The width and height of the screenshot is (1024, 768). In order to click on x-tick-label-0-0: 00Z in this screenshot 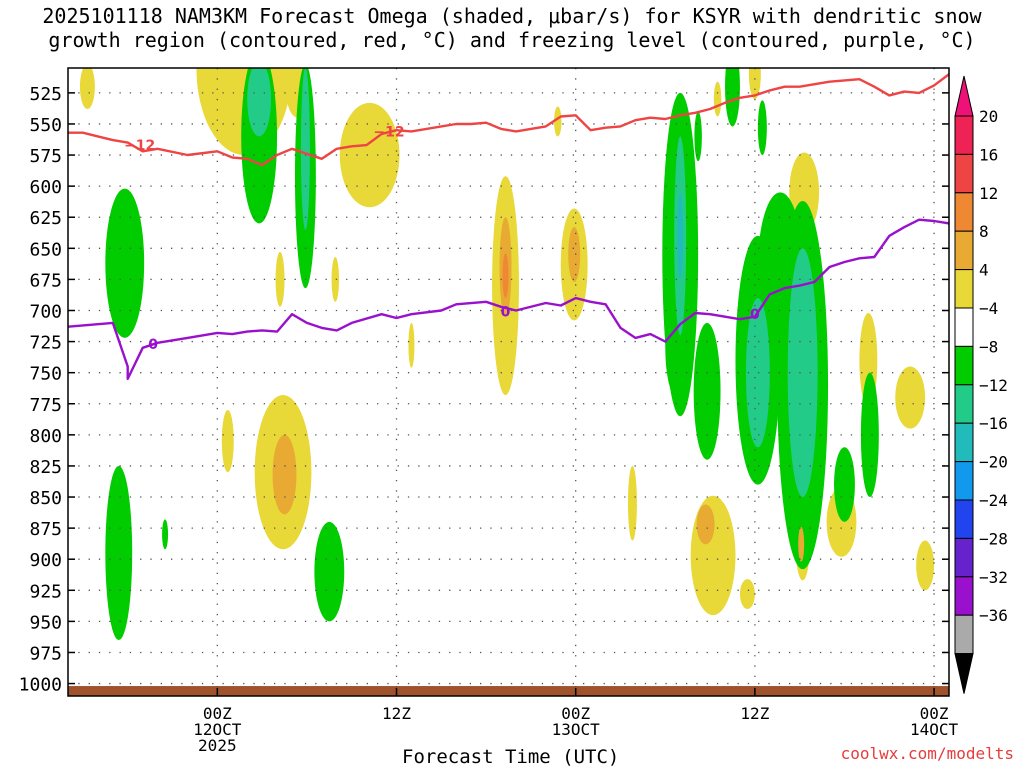, I will do `click(217, 713)`.